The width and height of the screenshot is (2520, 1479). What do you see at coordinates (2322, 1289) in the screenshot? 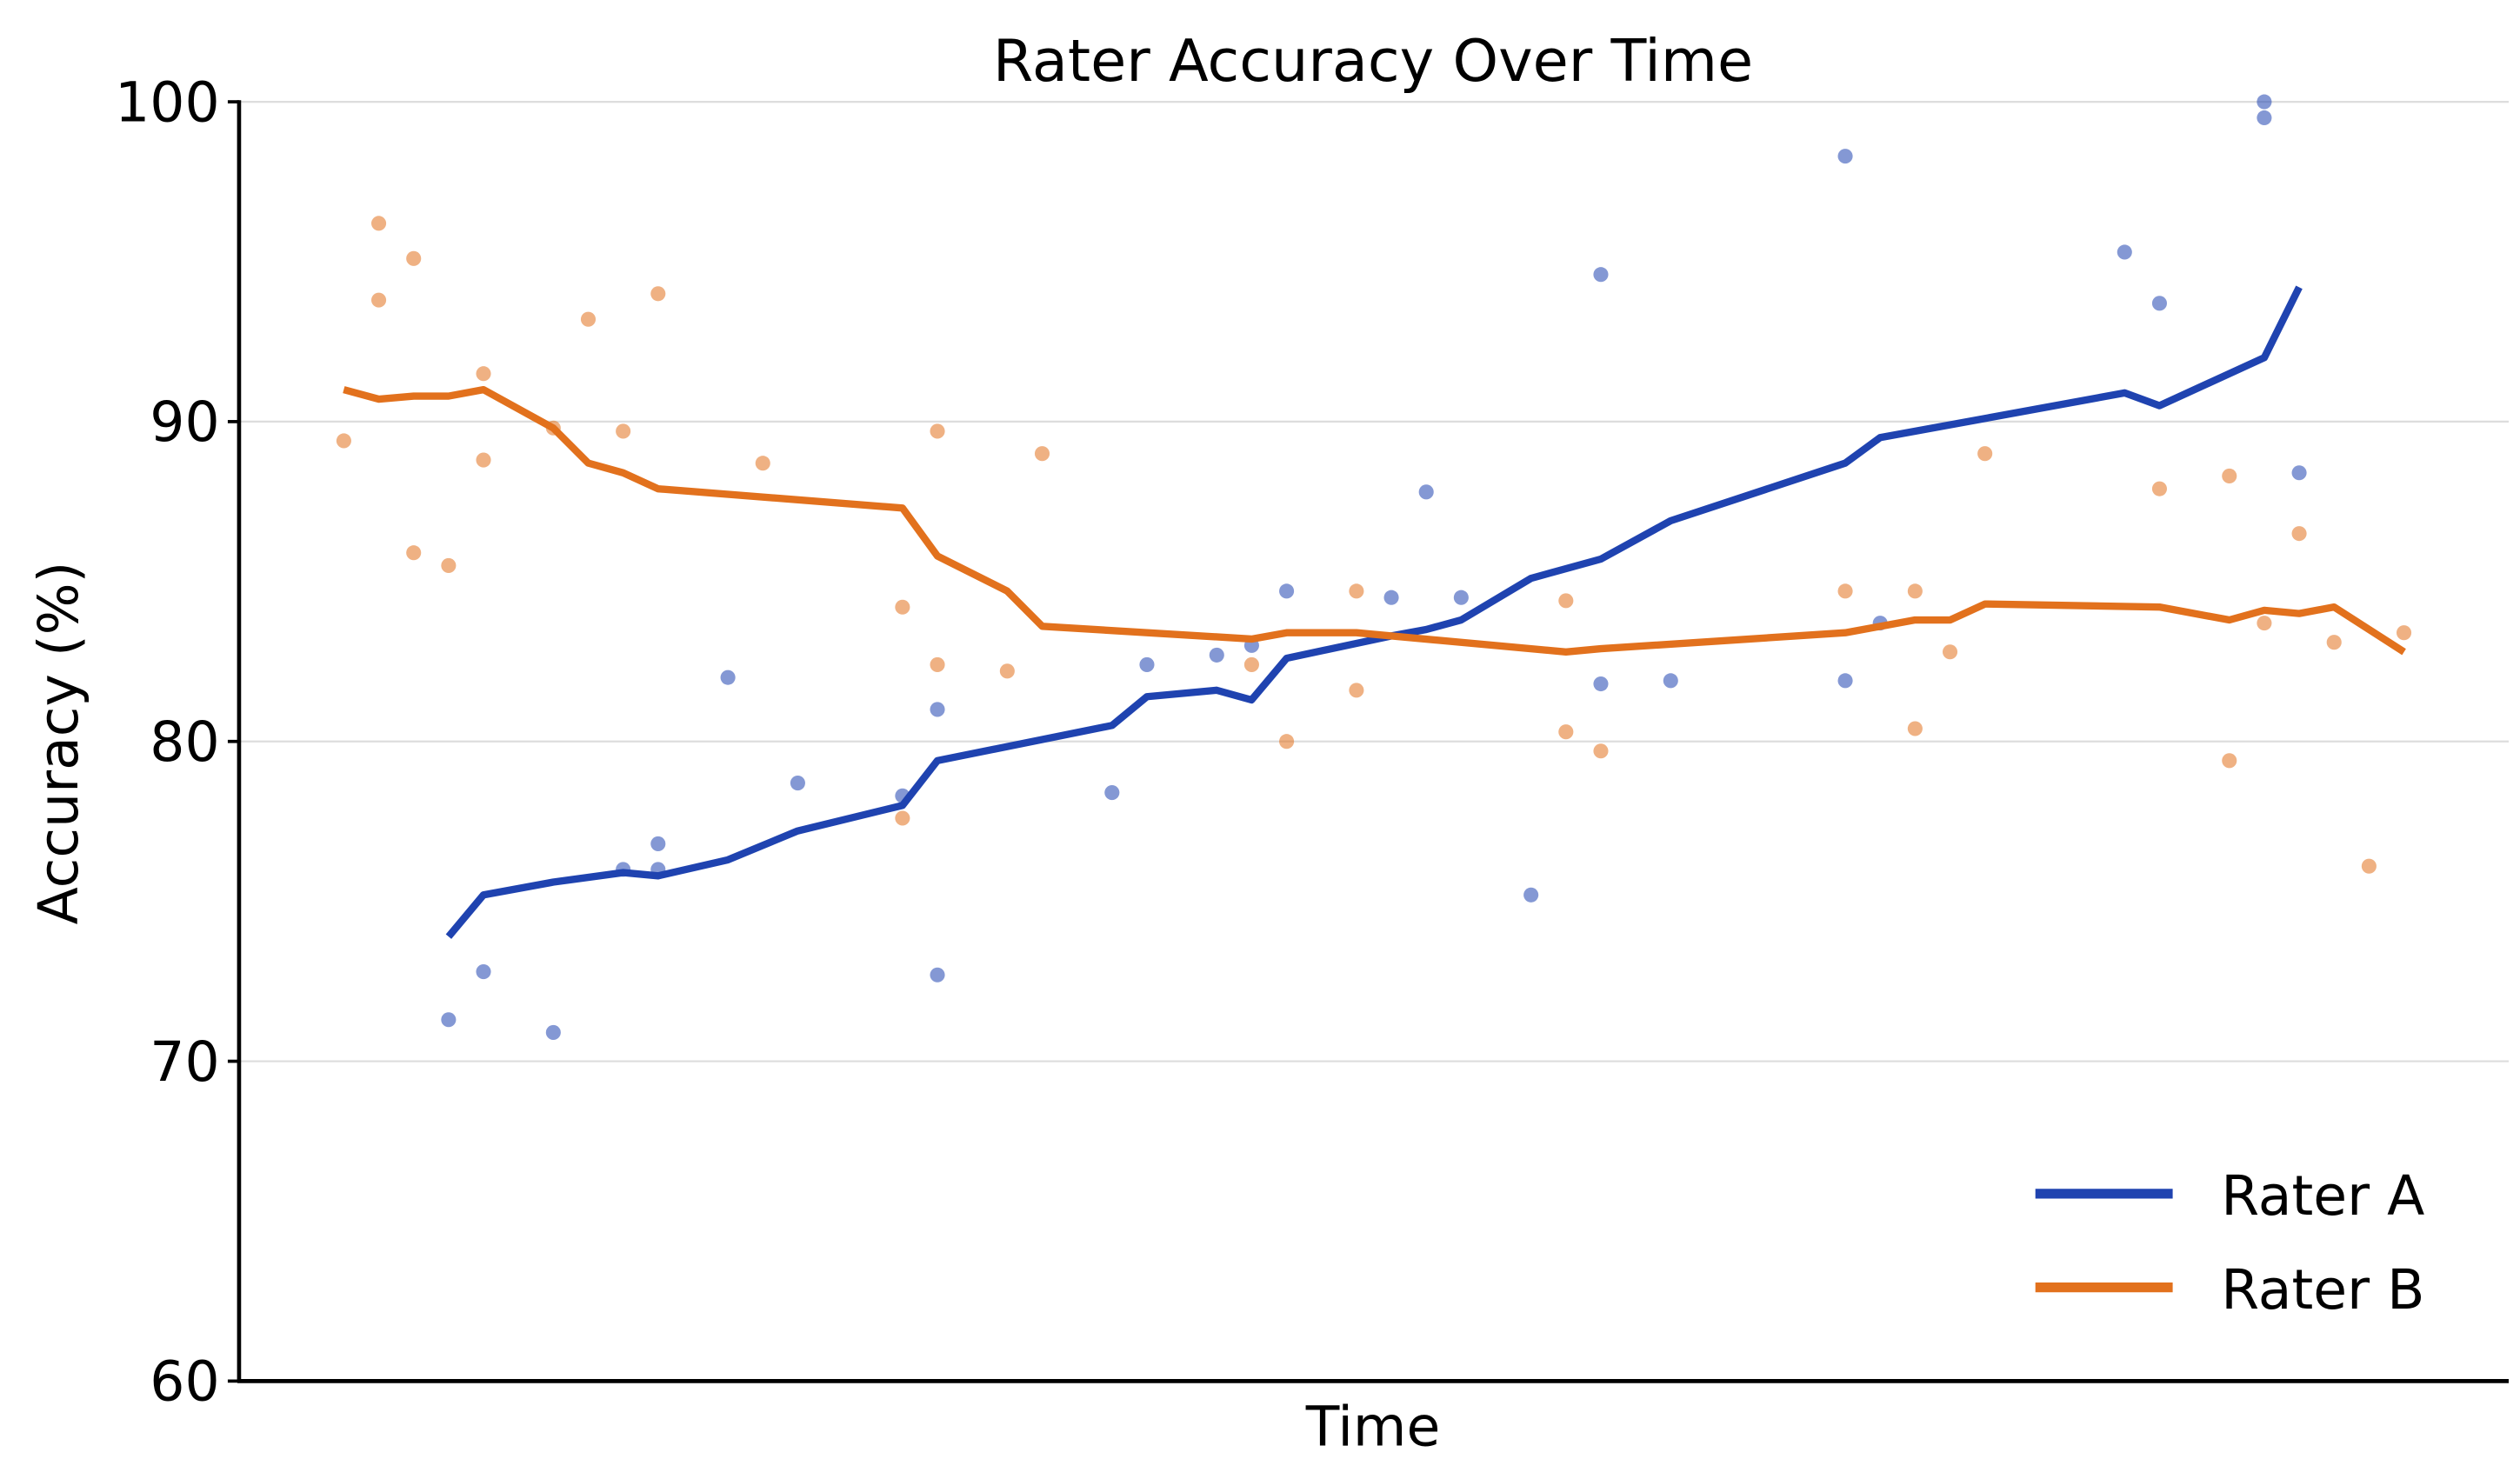
I see `legend-label-rater-b: Rater B` at bounding box center [2322, 1289].